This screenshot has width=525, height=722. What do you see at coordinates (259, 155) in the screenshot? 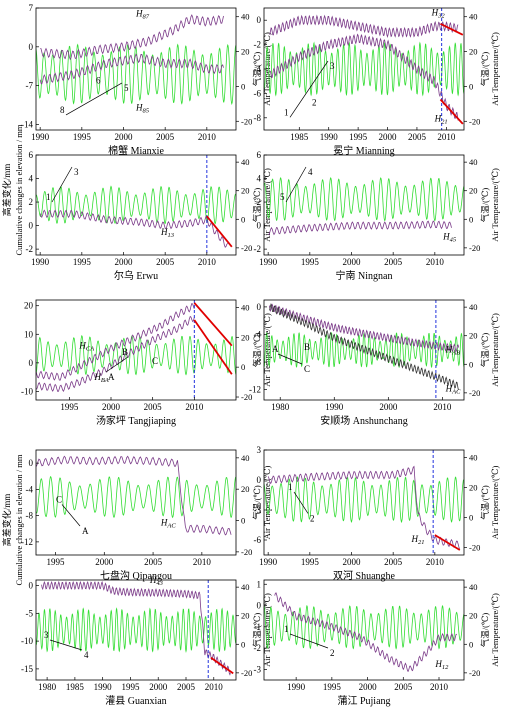
I see `y-tick-label: 6` at bounding box center [259, 155].